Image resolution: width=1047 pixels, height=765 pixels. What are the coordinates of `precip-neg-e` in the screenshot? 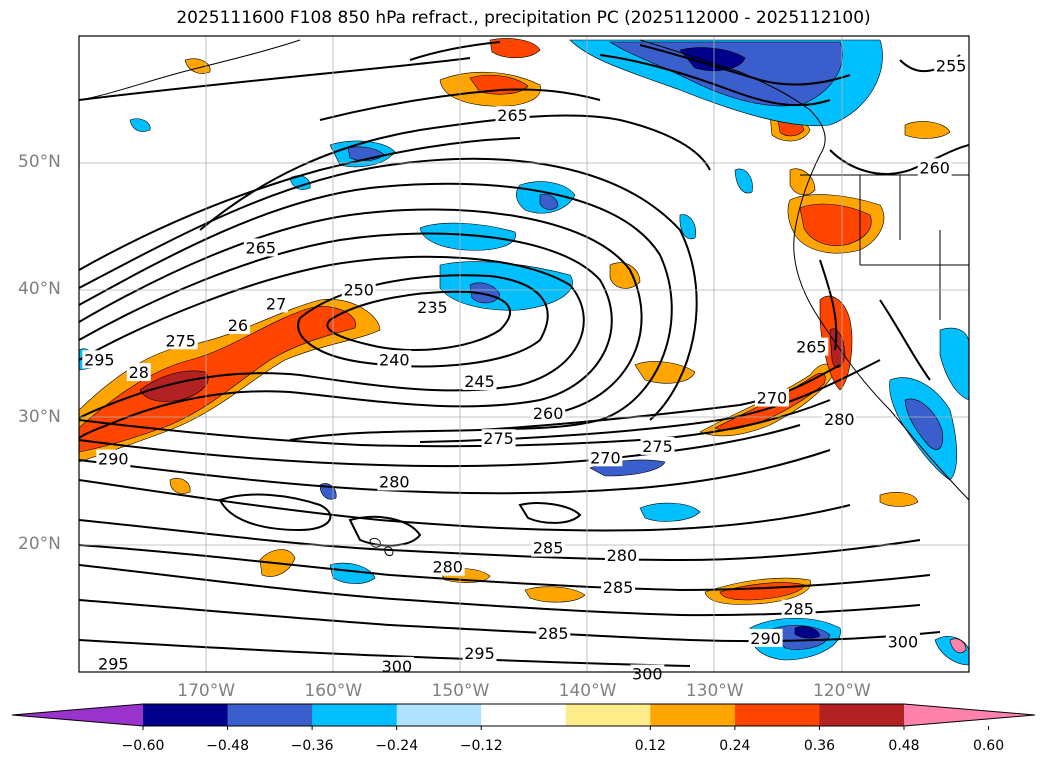 It's located at (687, 227).